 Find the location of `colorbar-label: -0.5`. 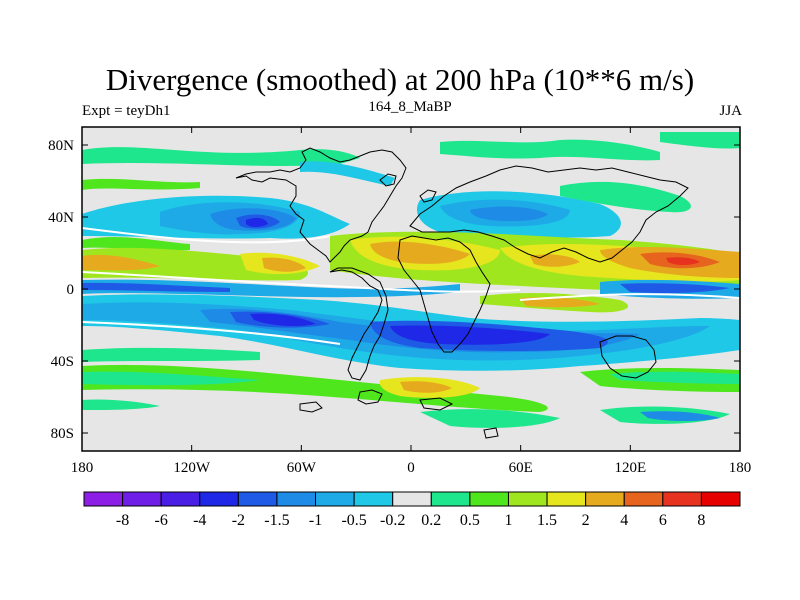

colorbar-label: -0.5 is located at coordinates (353, 520).